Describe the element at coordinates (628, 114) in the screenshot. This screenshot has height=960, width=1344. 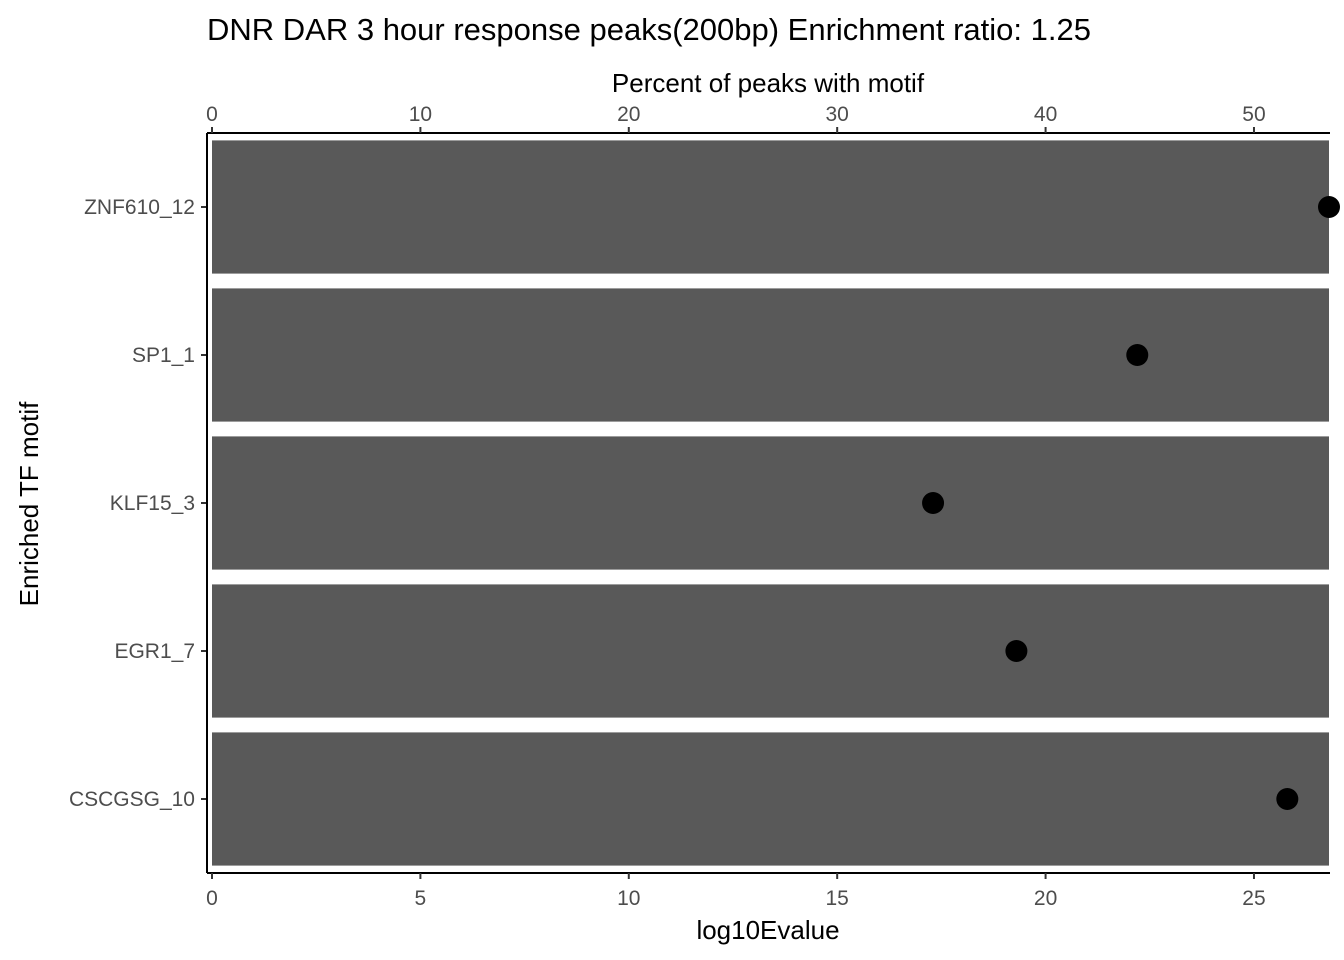
I see `x-top-tick-label: 20` at that location.